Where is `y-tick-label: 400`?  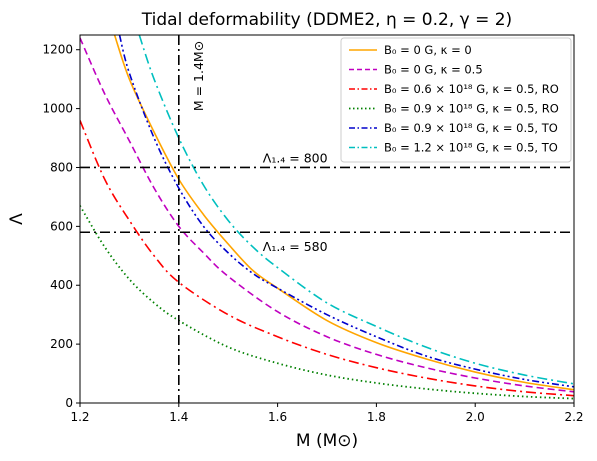
y-tick-label: 400 is located at coordinates (61, 285).